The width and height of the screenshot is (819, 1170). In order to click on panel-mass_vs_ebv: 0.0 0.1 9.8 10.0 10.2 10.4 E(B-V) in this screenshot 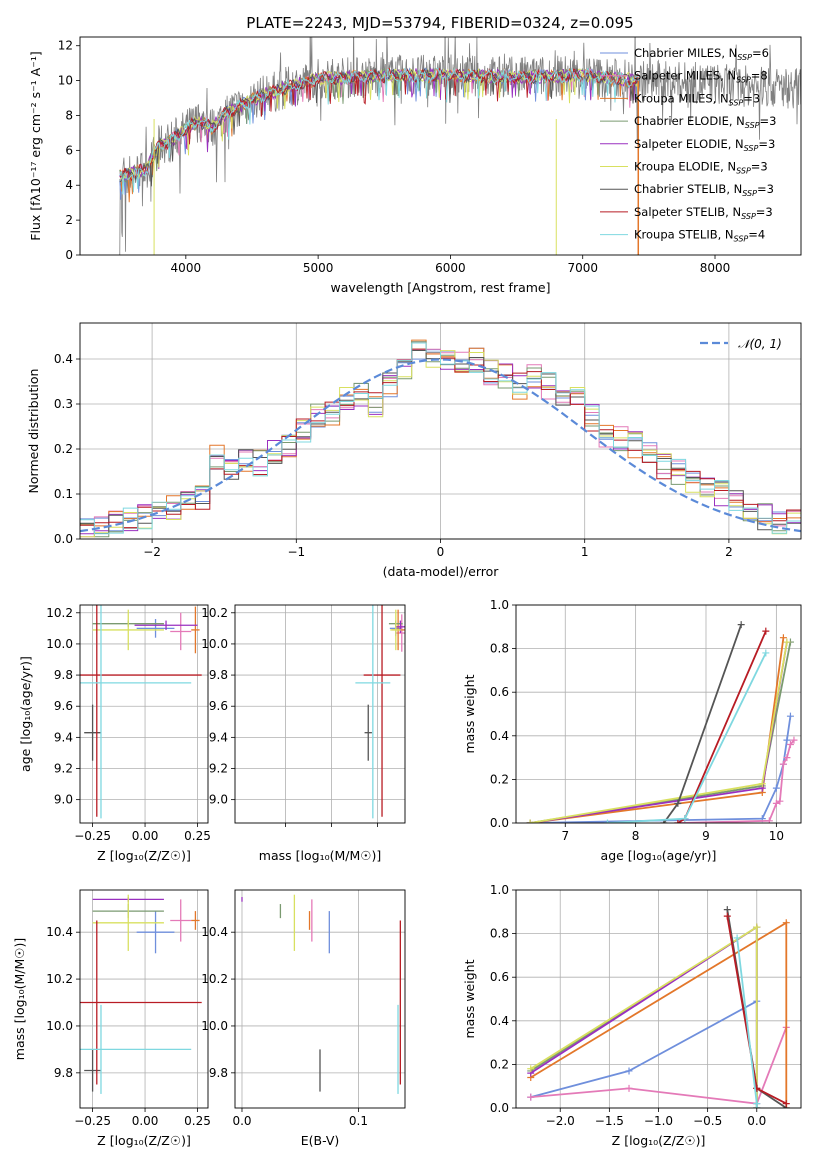, I will do `click(303, 1018)`.